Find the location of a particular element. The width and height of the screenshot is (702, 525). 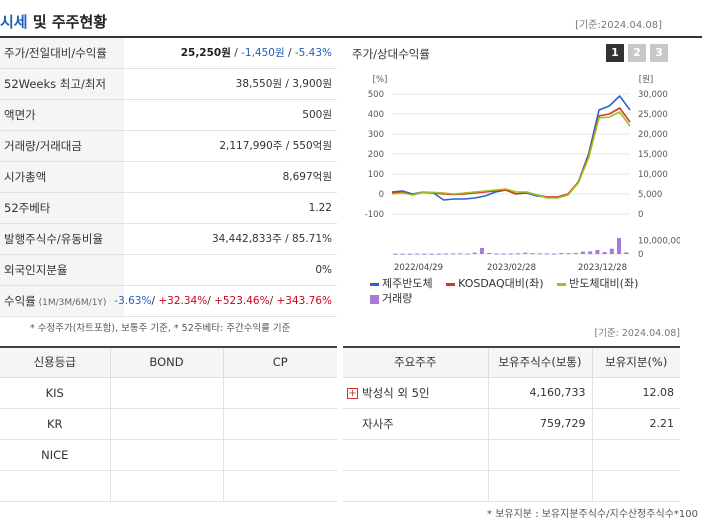

legend-item-volume: 거래량 is located at coordinates (391, 298).